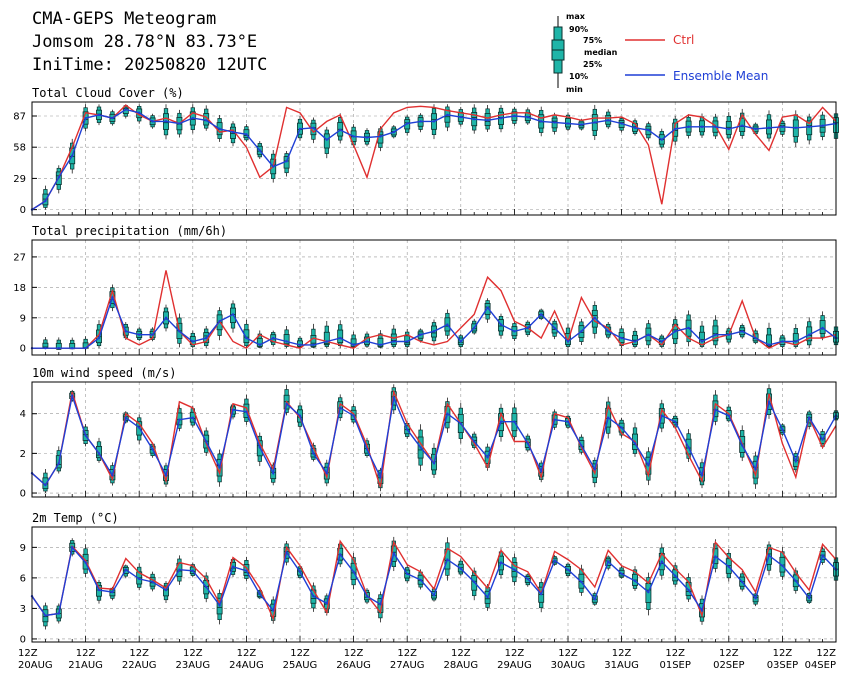 This screenshot has height=679, width=860. I want to click on x-date-label: 21AUG, so click(85, 665).